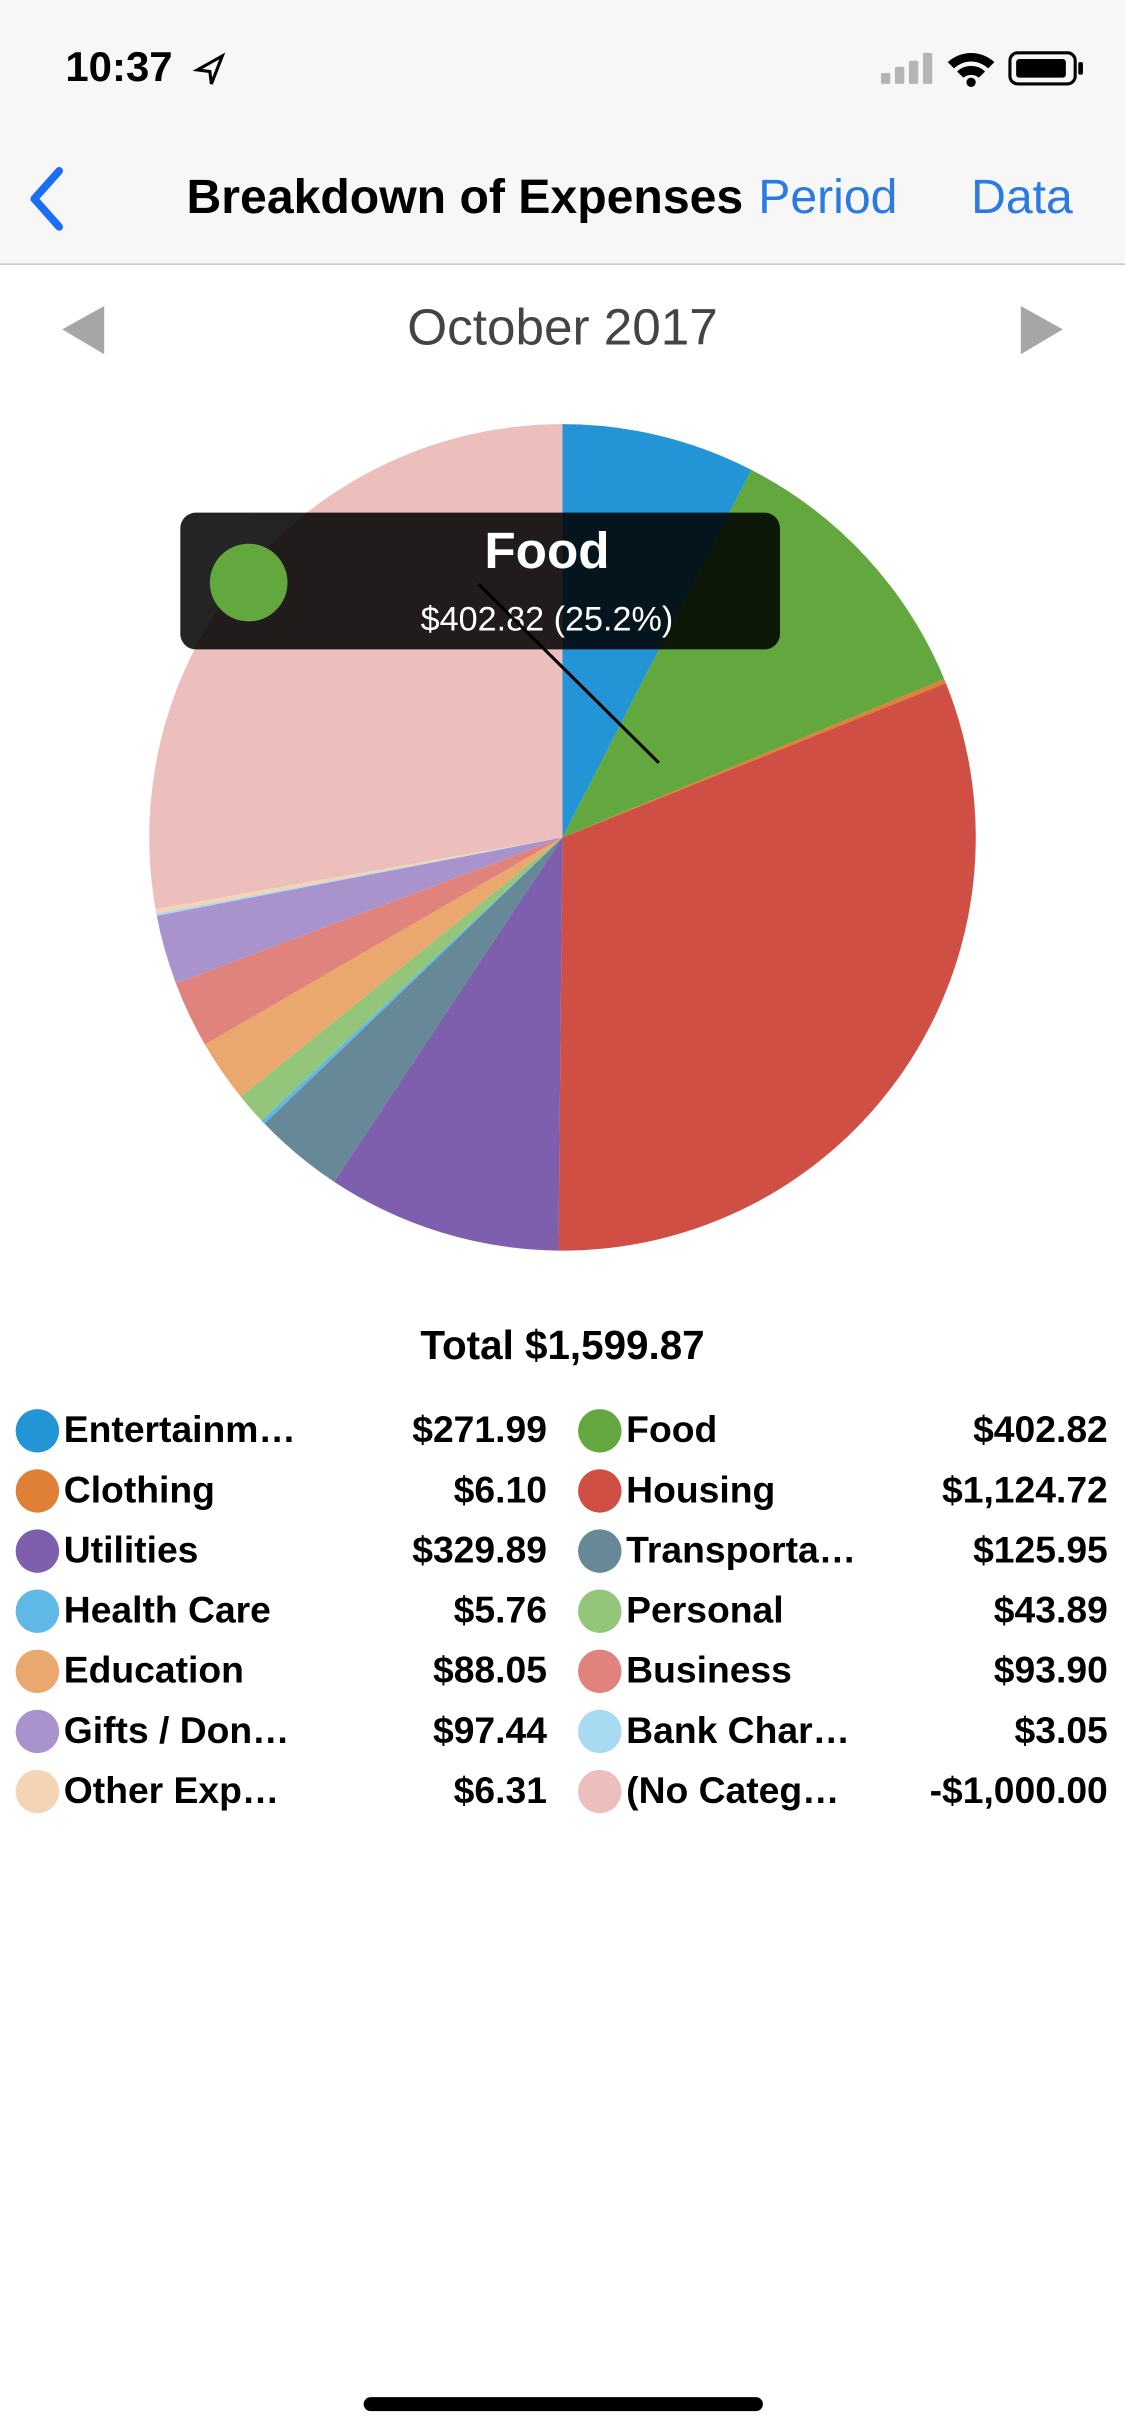 The width and height of the screenshot is (1125, 2436). I want to click on battery-icon, so click(1045, 68).